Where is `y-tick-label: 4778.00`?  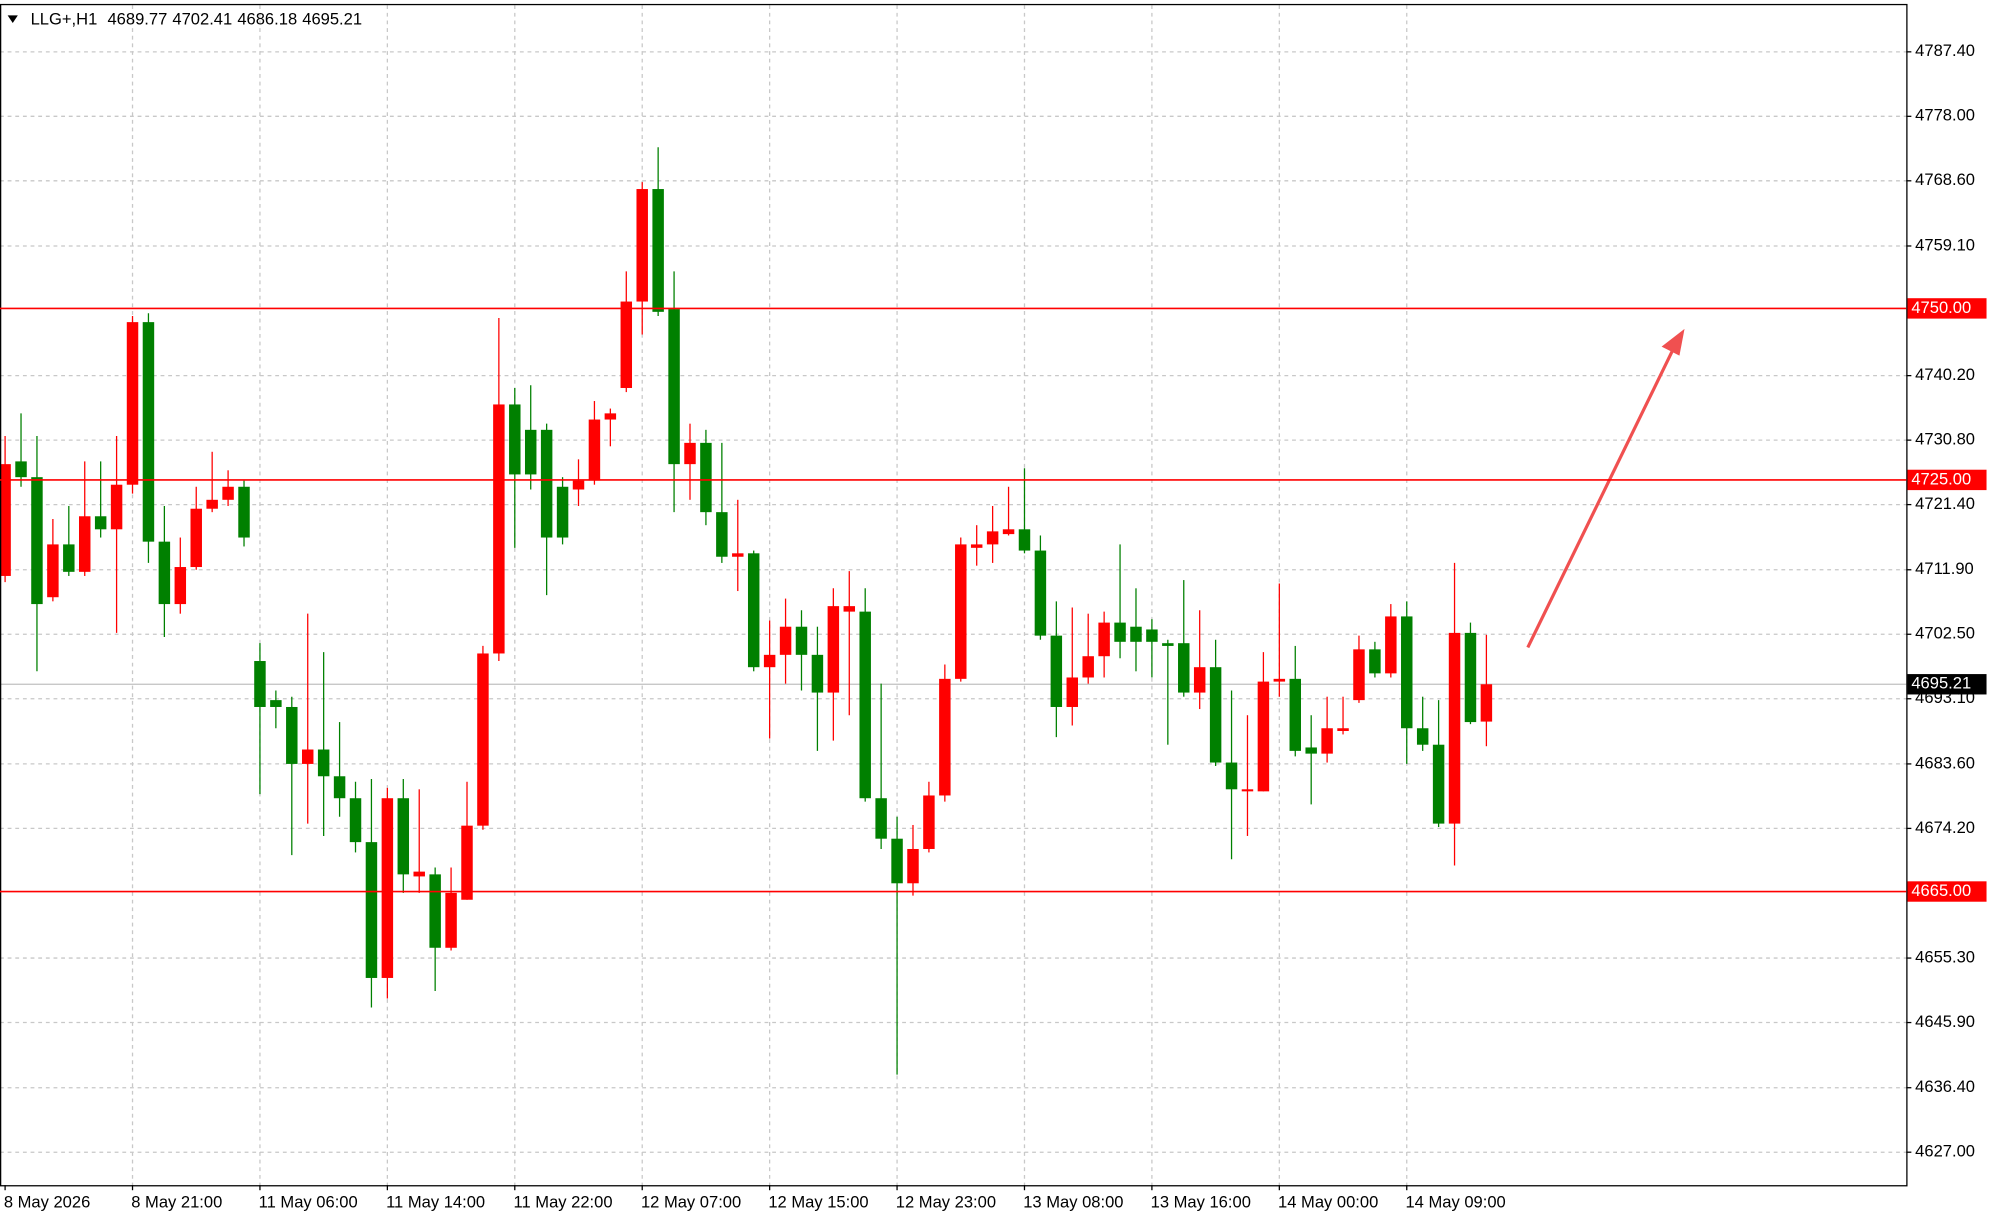 y-tick-label: 4778.00 is located at coordinates (1945, 115).